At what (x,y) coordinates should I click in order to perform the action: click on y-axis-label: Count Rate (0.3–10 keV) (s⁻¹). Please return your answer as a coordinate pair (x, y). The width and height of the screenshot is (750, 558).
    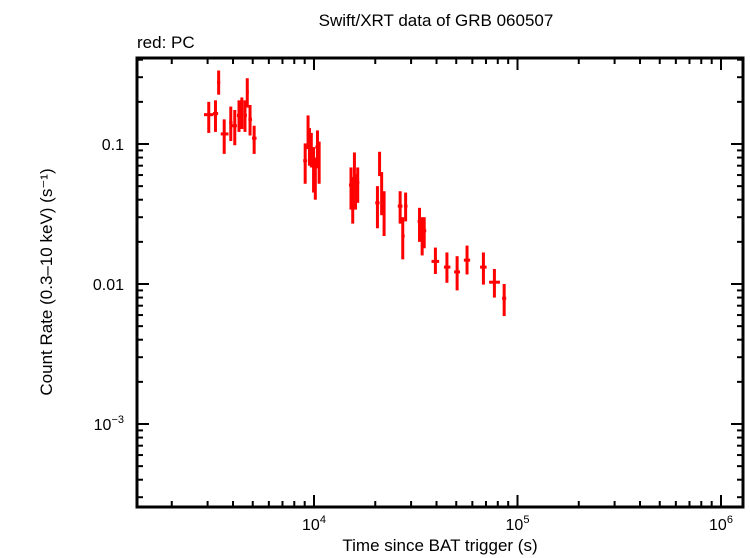
    Looking at the image, I should click on (46, 281).